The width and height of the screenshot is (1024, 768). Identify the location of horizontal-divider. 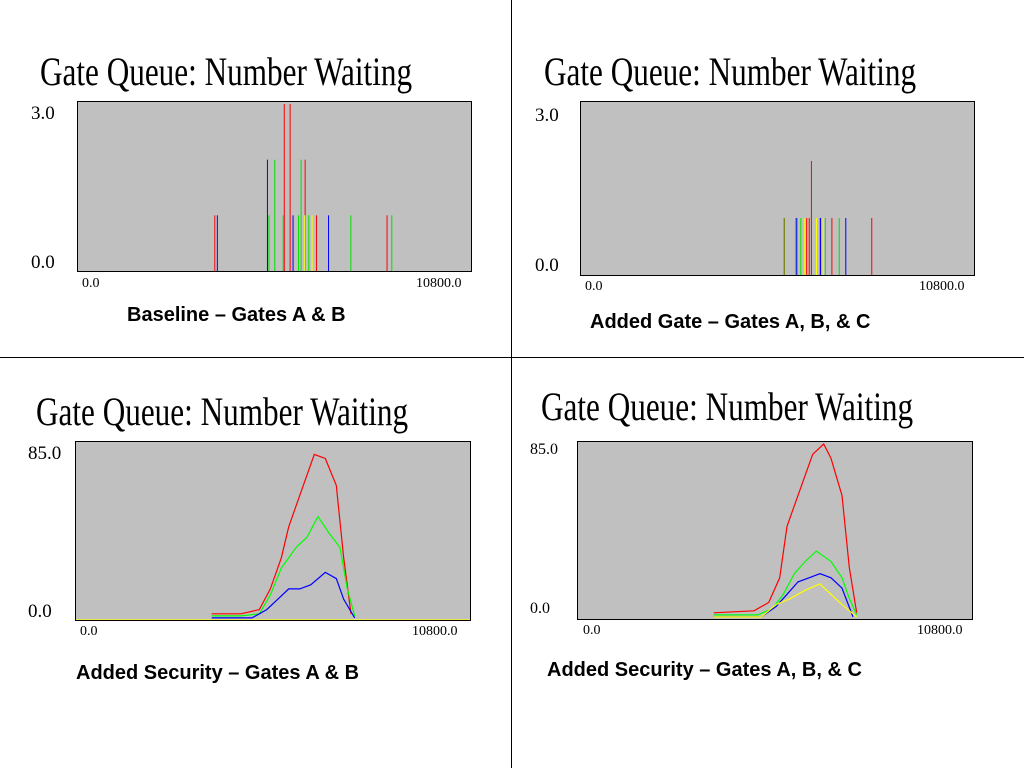
(512, 357).